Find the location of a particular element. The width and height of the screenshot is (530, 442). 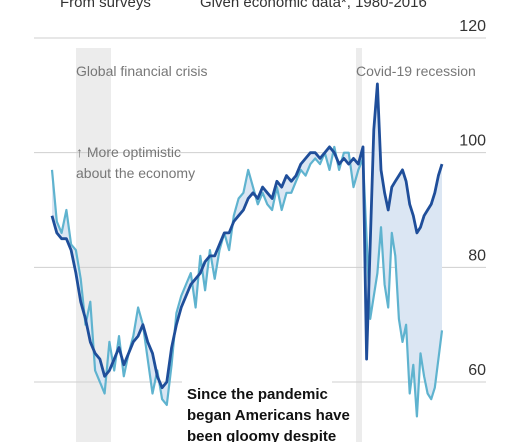

y-tick-label: 60 is located at coordinates (477, 370).